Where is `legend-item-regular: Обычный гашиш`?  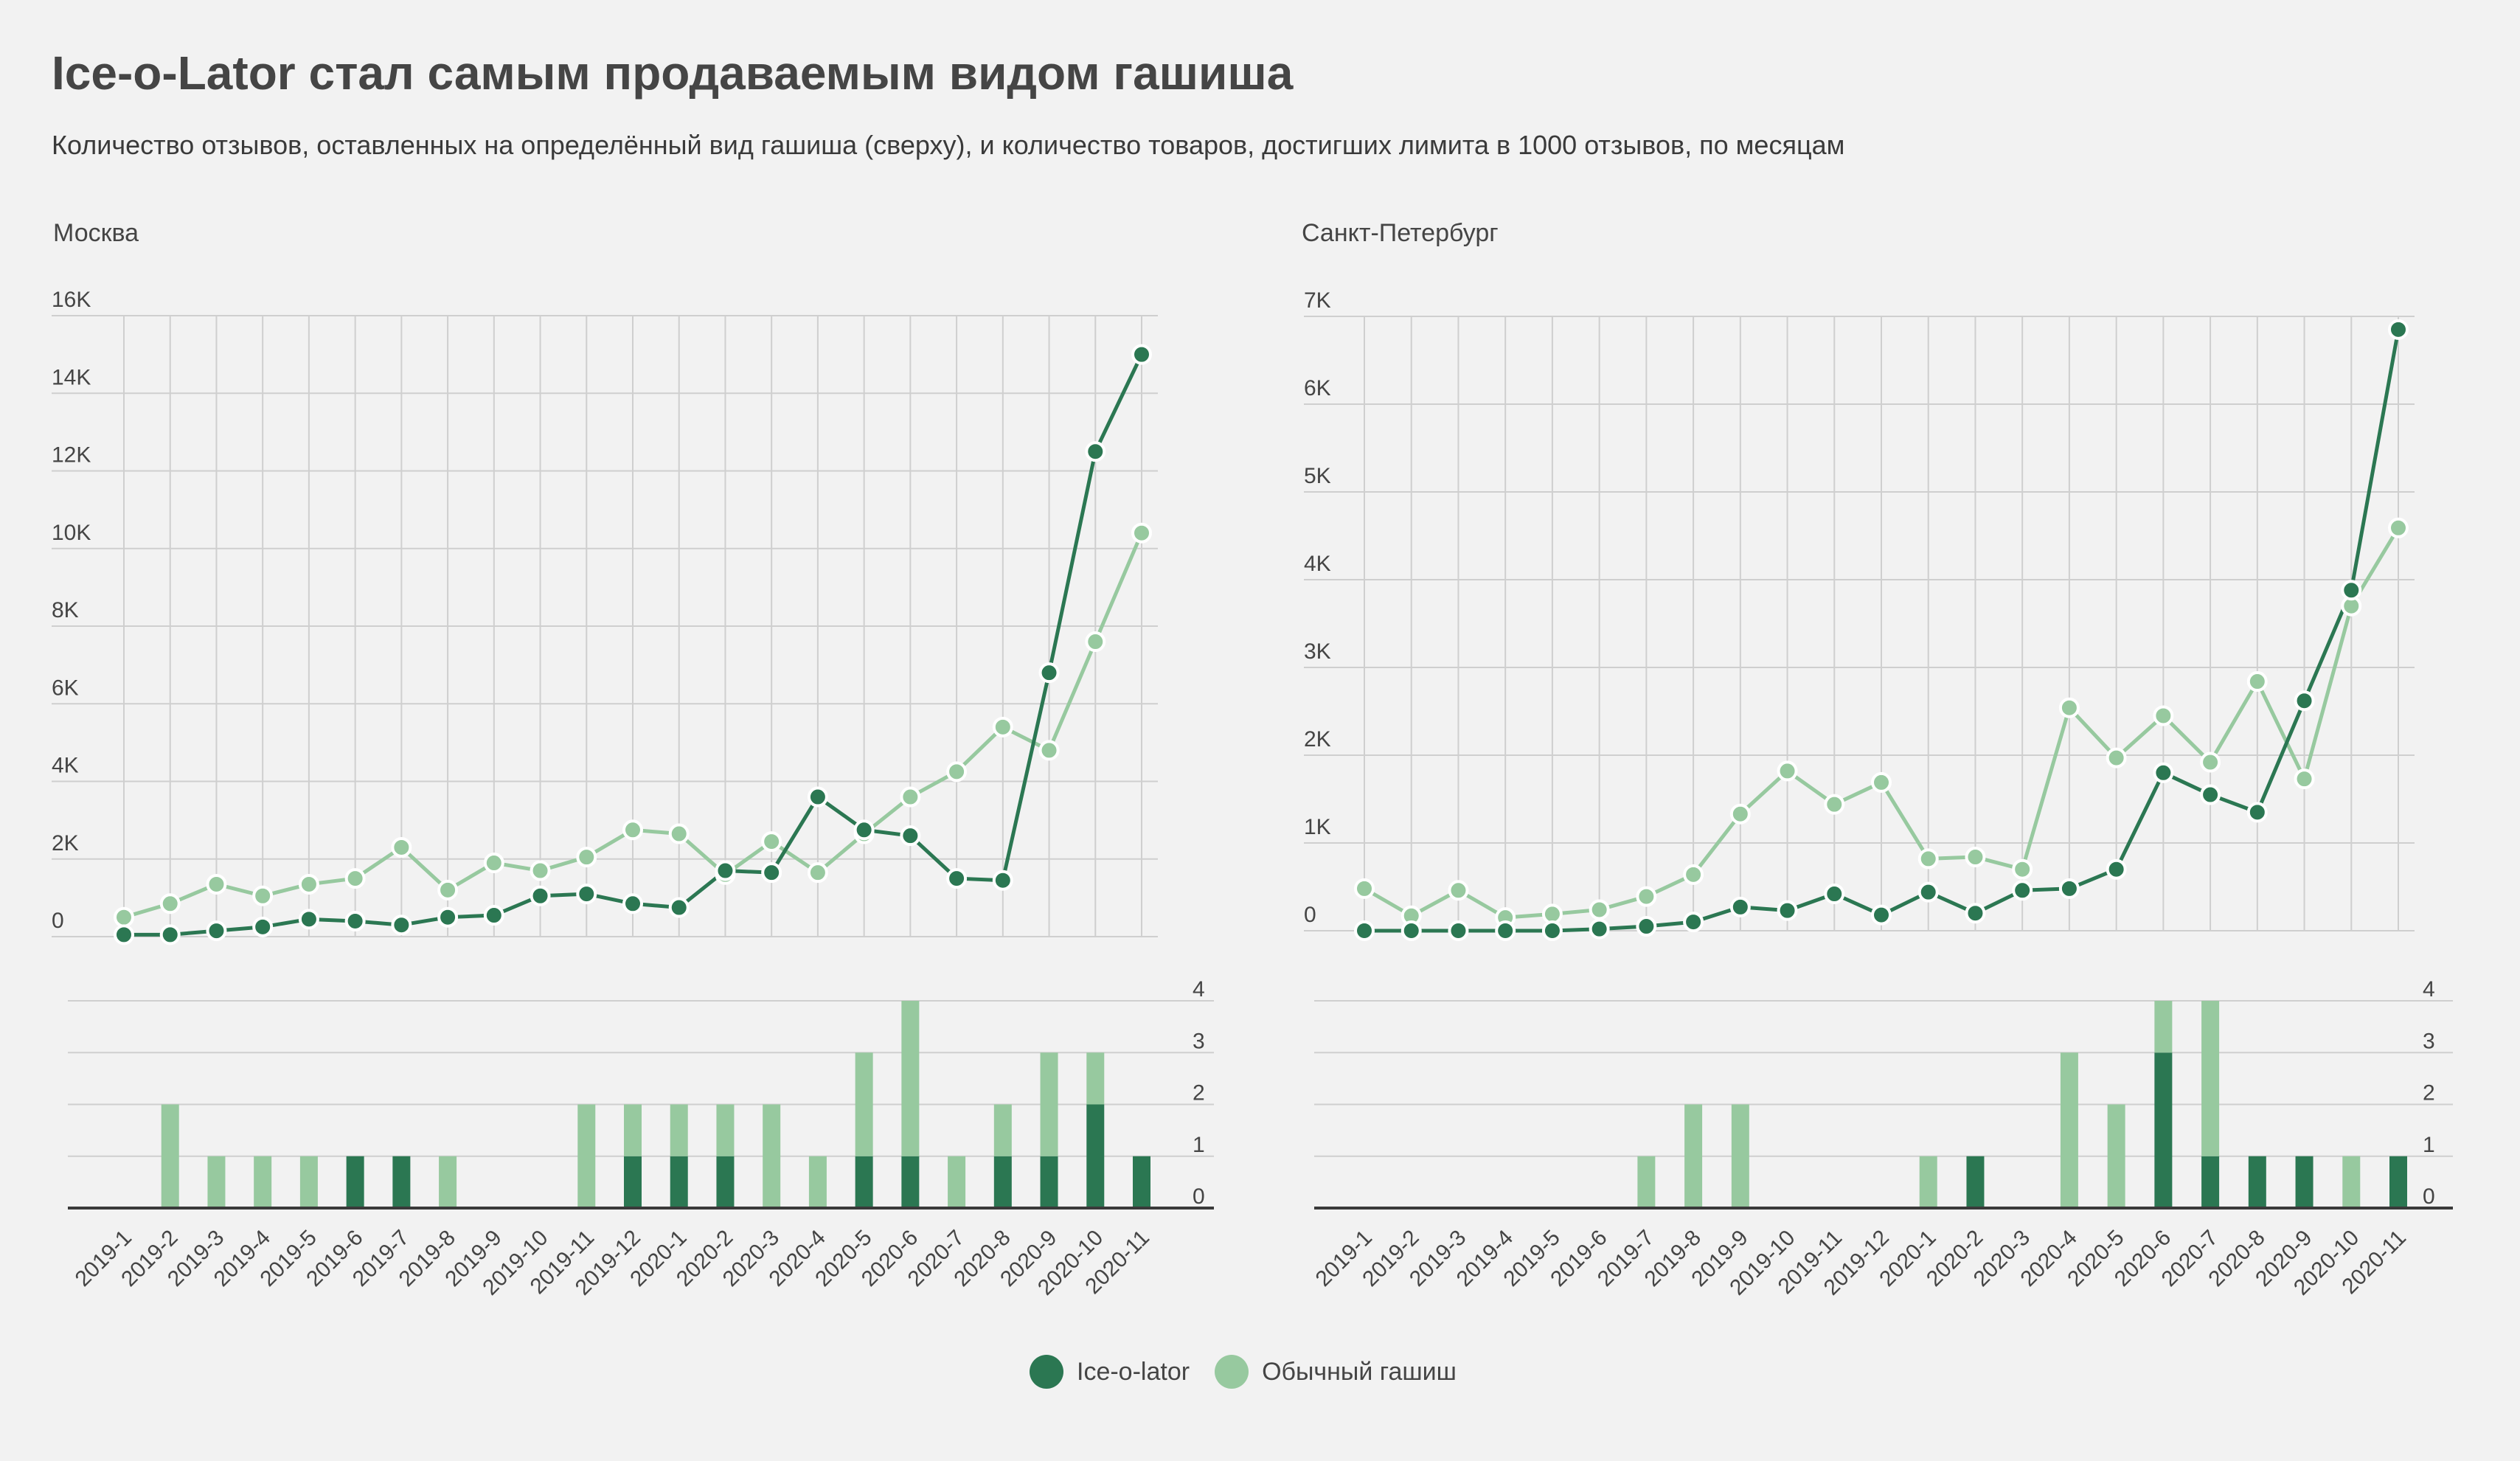 legend-item-regular: Обычный гашиш is located at coordinates (1336, 1372).